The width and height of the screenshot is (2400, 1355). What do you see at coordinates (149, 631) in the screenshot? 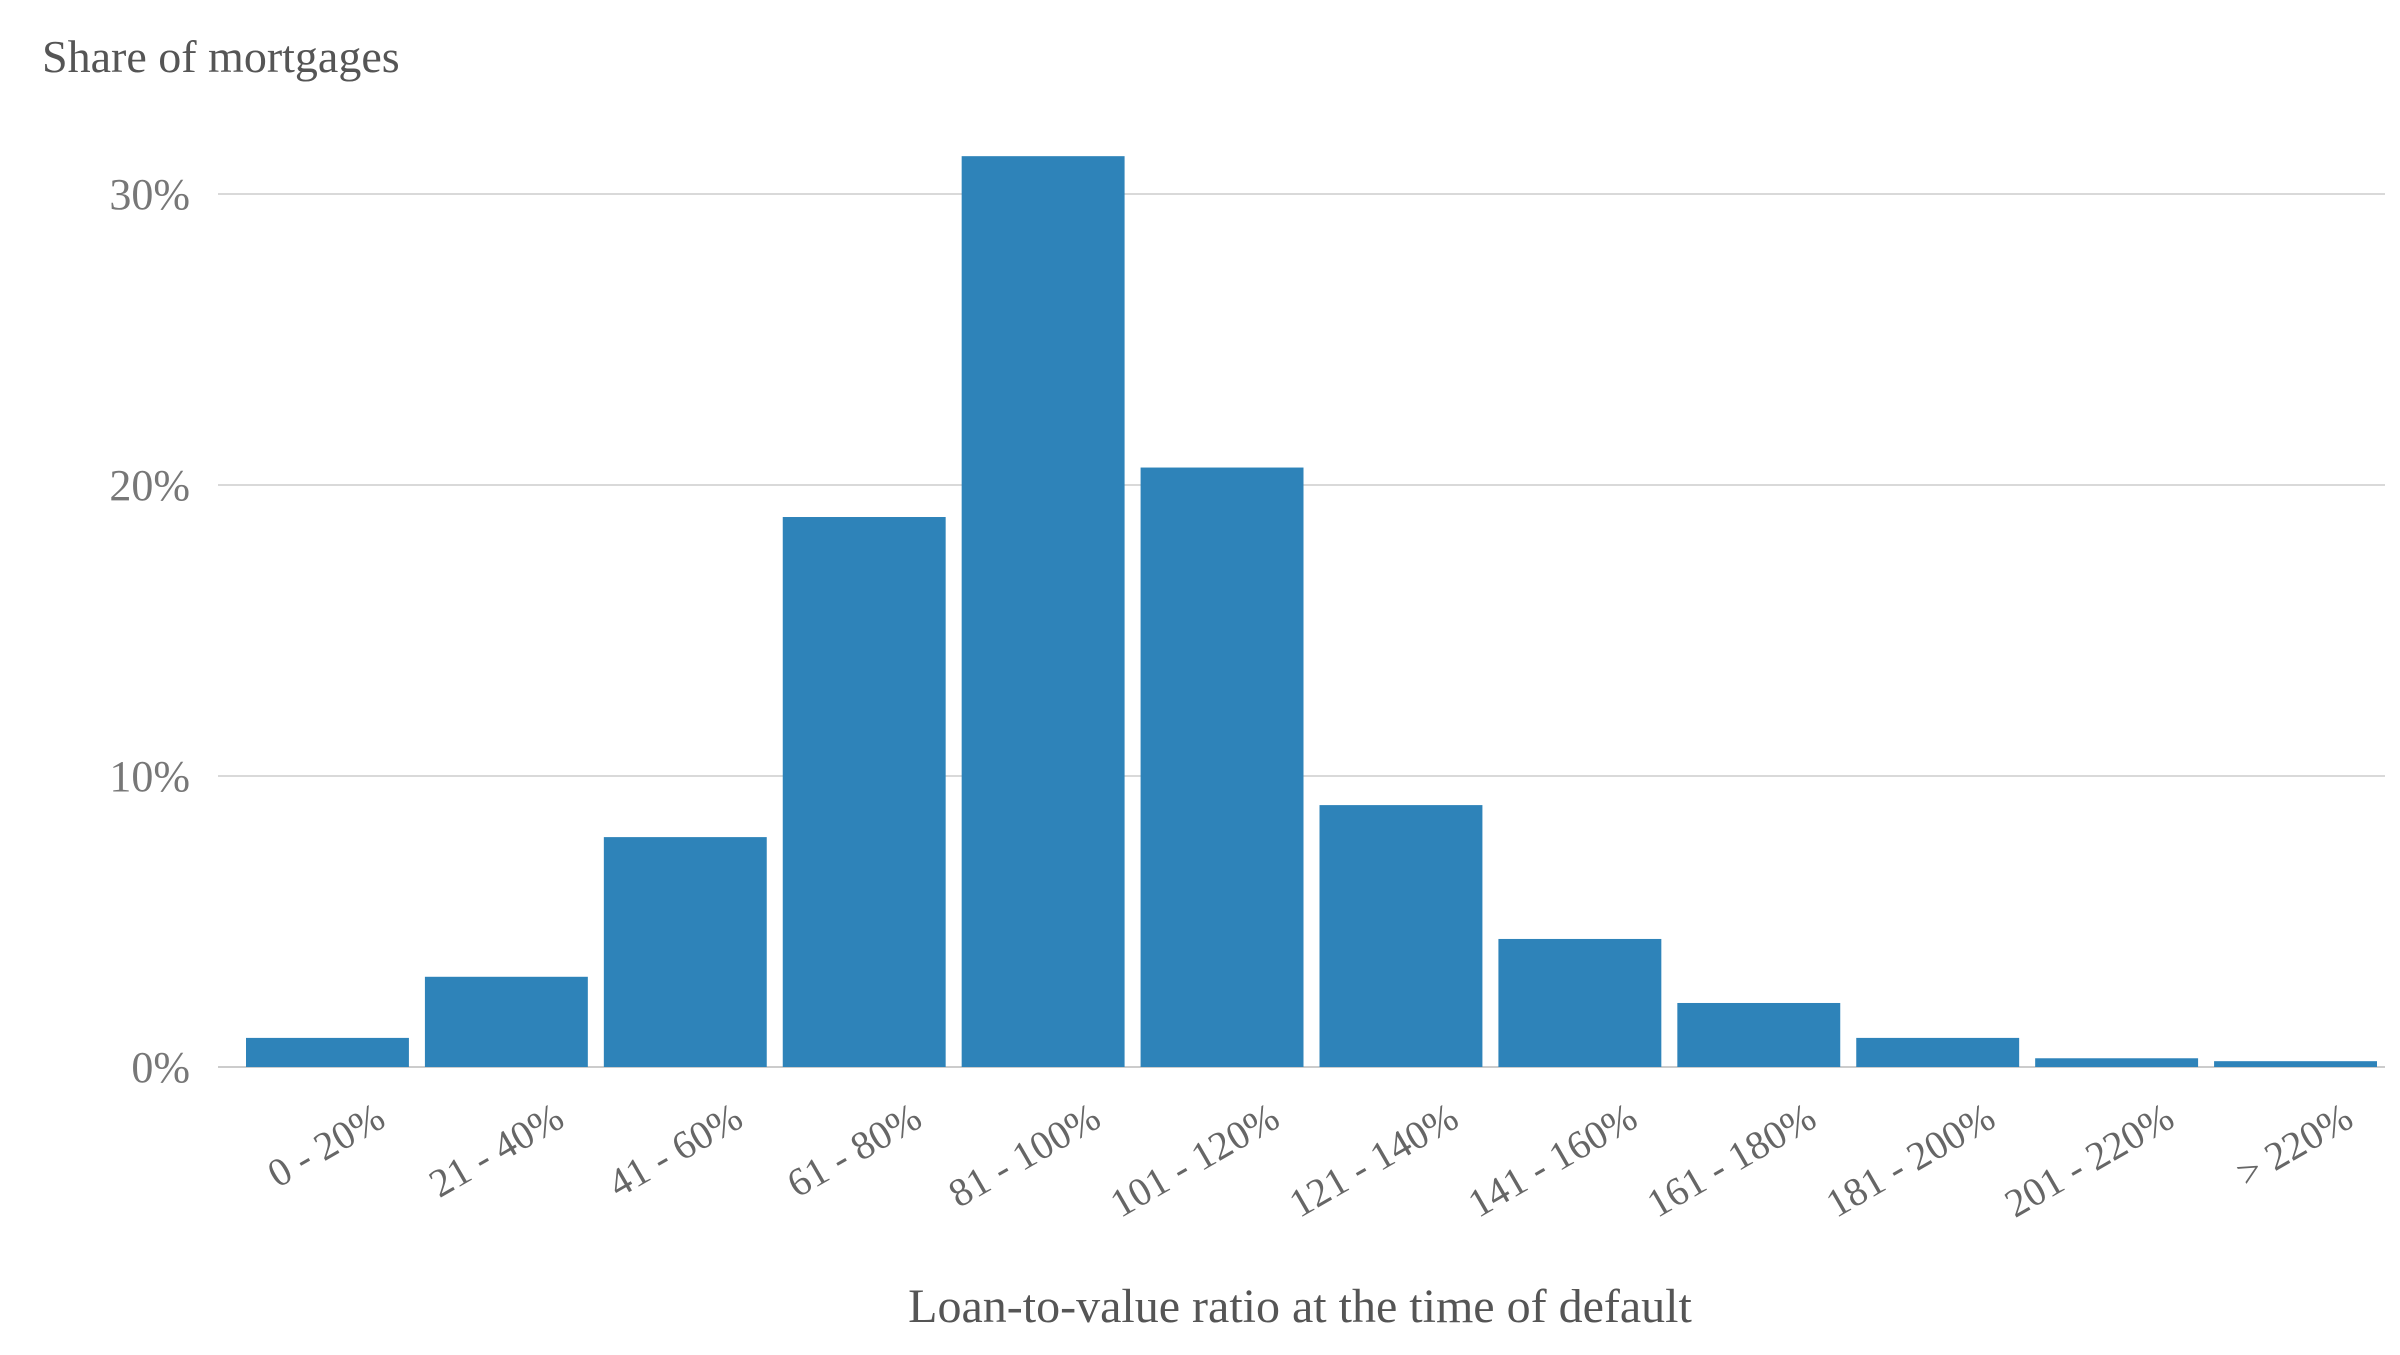
I see `y-axis-ticks: 0% 10% 20% 30%` at bounding box center [149, 631].